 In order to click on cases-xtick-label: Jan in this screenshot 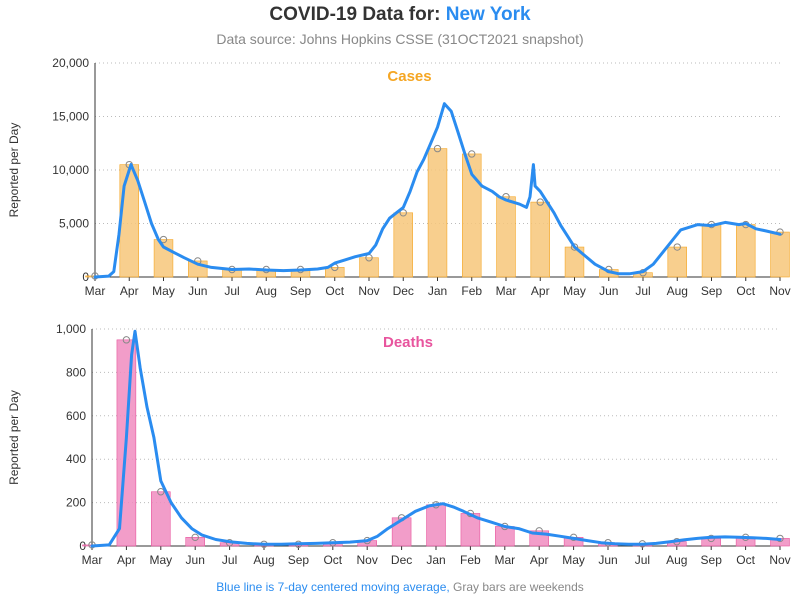, I will do `click(437, 291)`.